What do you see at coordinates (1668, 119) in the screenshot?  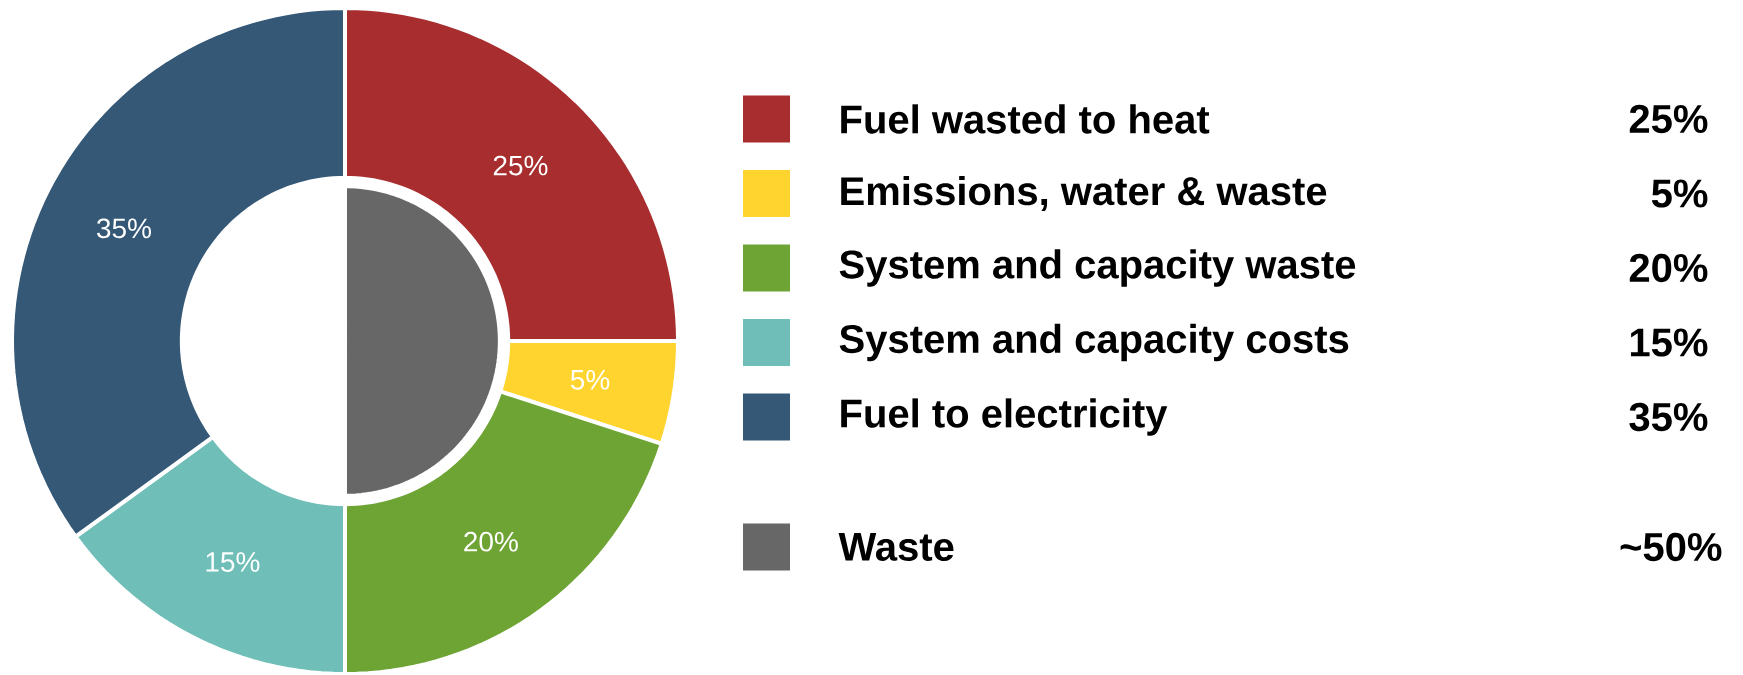 I see `text: 25%` at bounding box center [1668, 119].